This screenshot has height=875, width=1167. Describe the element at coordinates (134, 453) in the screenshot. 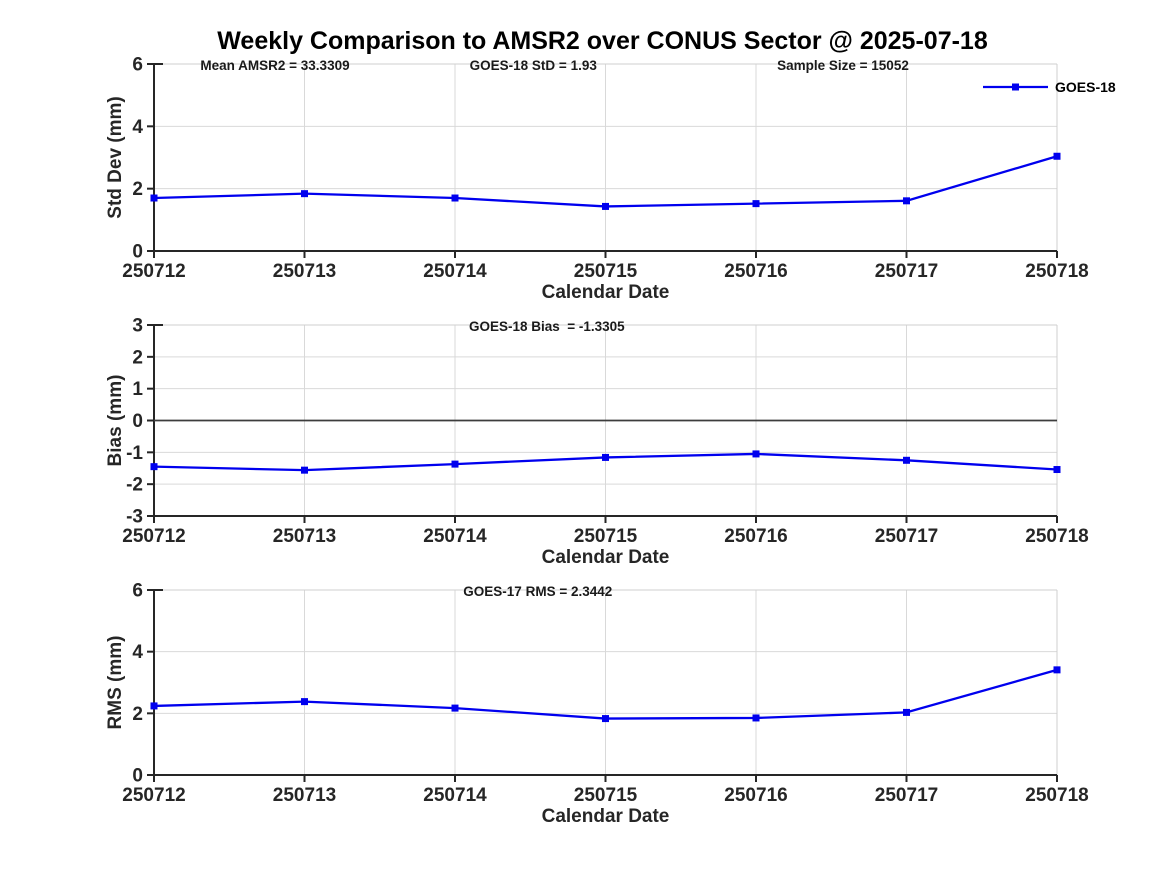

I see `y-tick-label: -1` at that location.